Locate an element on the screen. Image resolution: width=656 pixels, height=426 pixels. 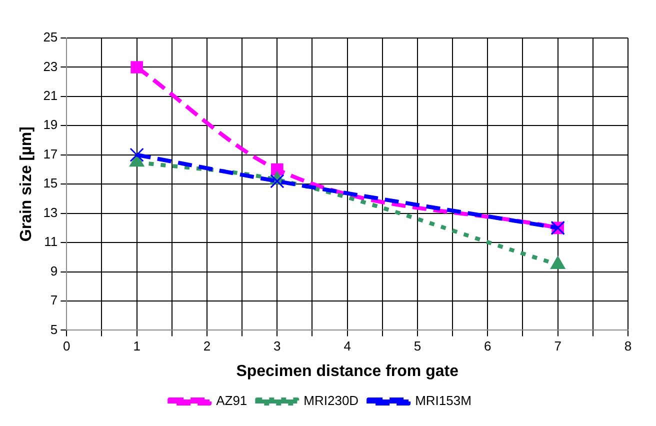
x-tick-label: 2 is located at coordinates (207, 346).